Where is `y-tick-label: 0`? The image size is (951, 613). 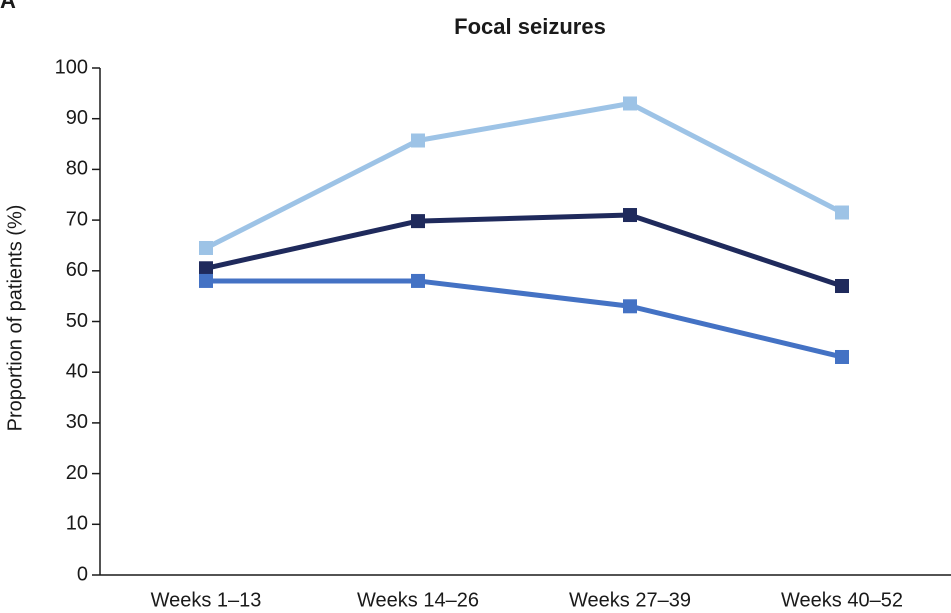 y-tick-label: 0 is located at coordinates (82, 574).